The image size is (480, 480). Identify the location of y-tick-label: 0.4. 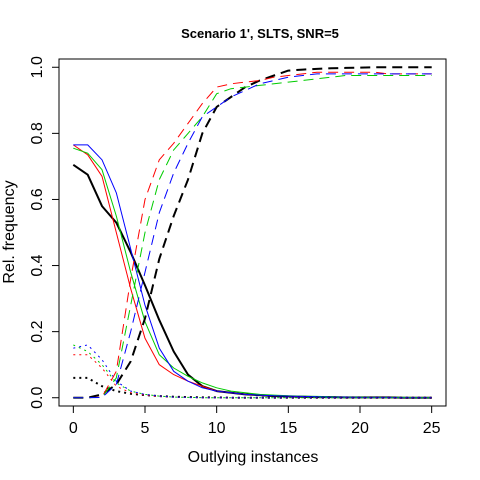
(37, 265).